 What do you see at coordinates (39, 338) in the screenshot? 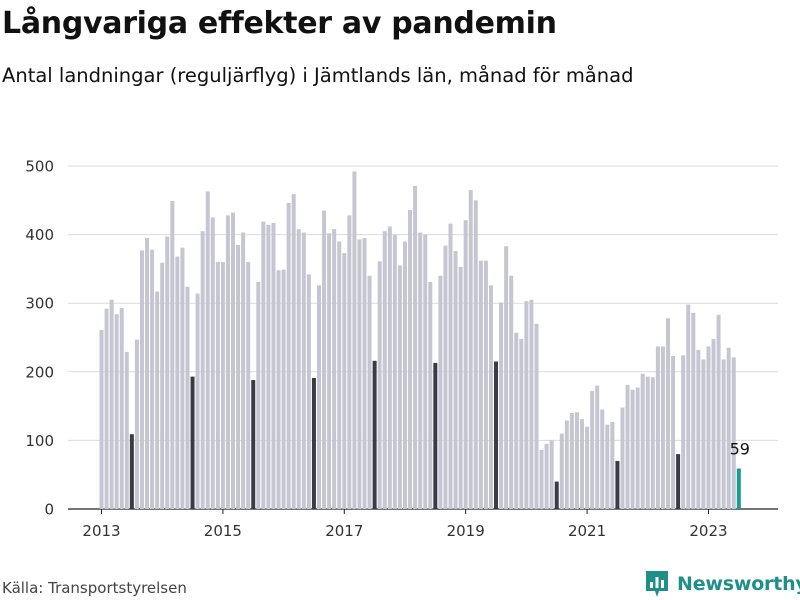
I see `y-axis-ticks: 0 100 200 300 400 500` at bounding box center [39, 338].